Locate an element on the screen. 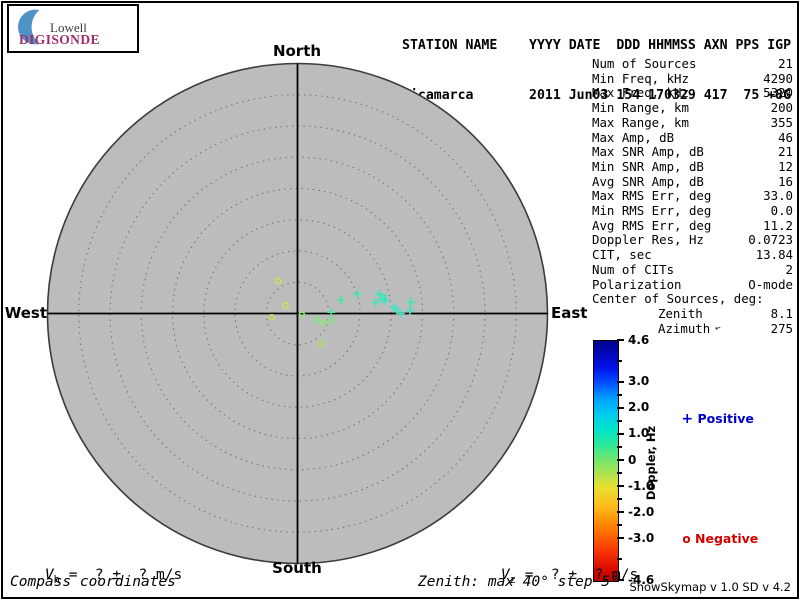 The image size is (800, 600). stat-row: Avg SNR Amp, dB 16 is located at coordinates (692, 181).